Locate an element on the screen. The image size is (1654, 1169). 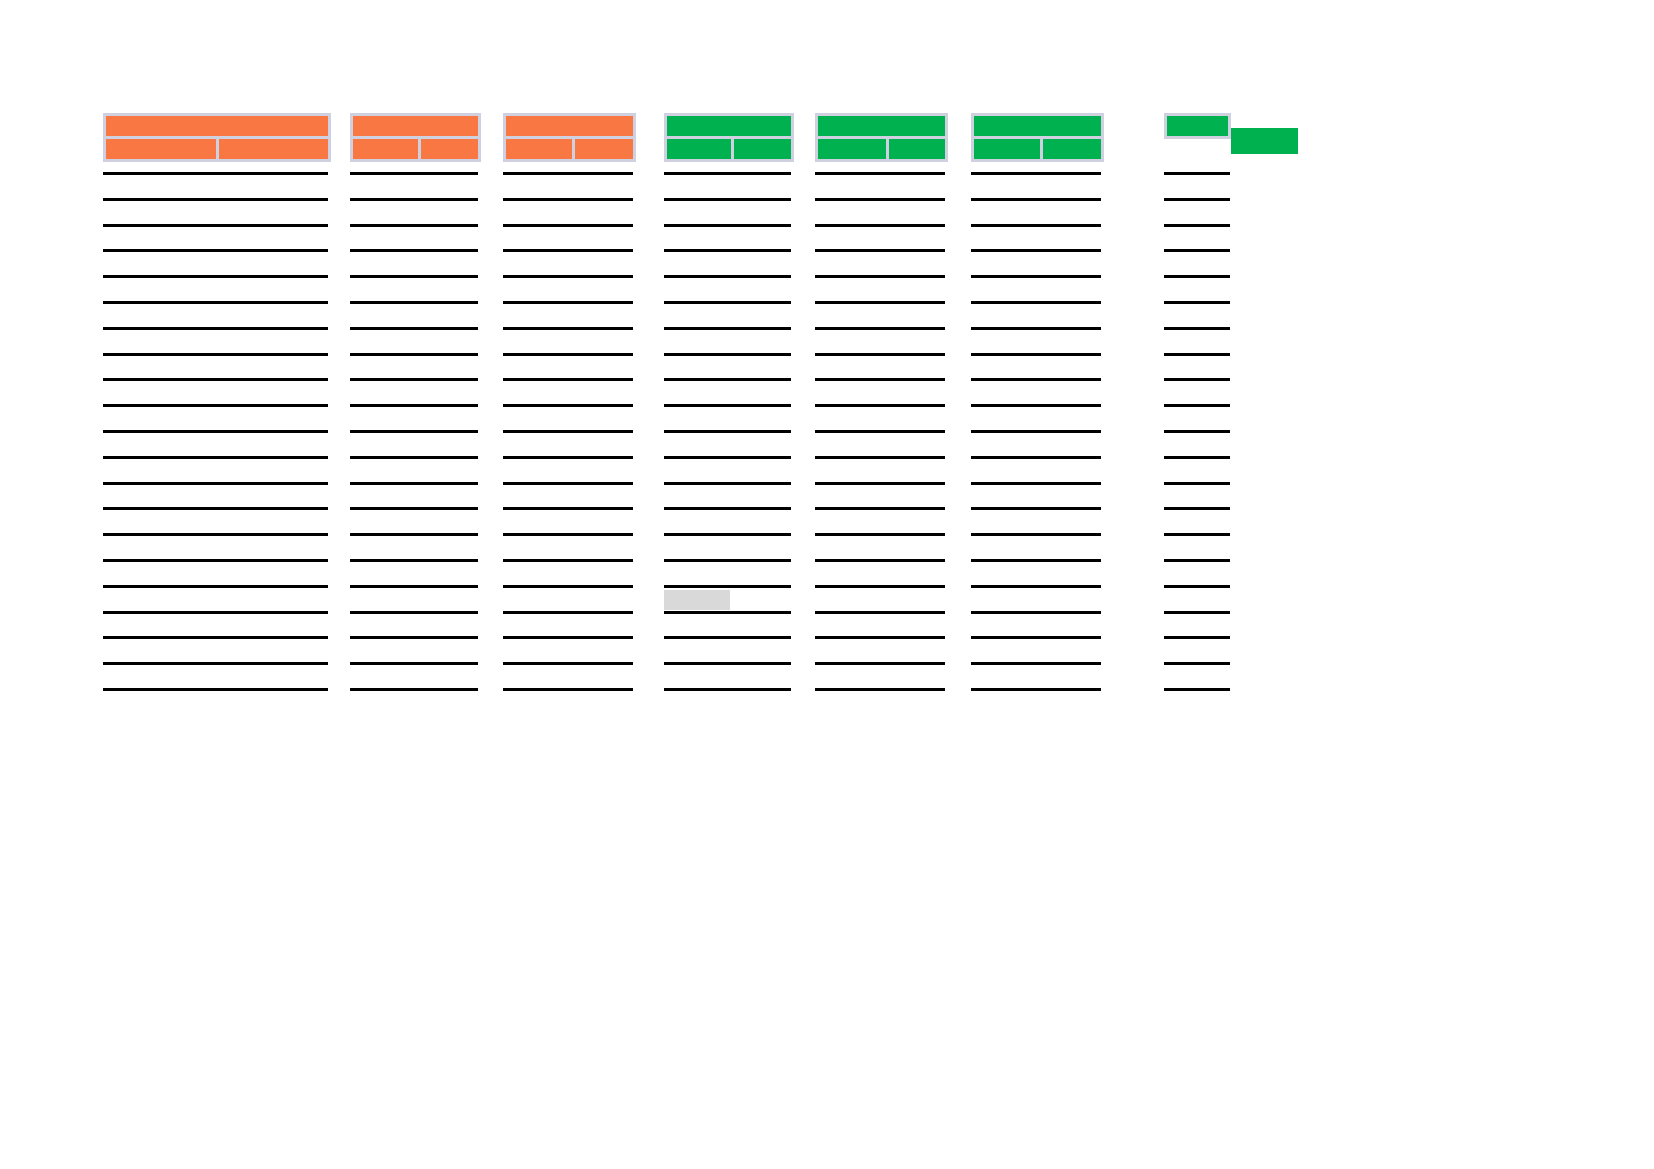
header-cell-6-b is located at coordinates (1072, 149).